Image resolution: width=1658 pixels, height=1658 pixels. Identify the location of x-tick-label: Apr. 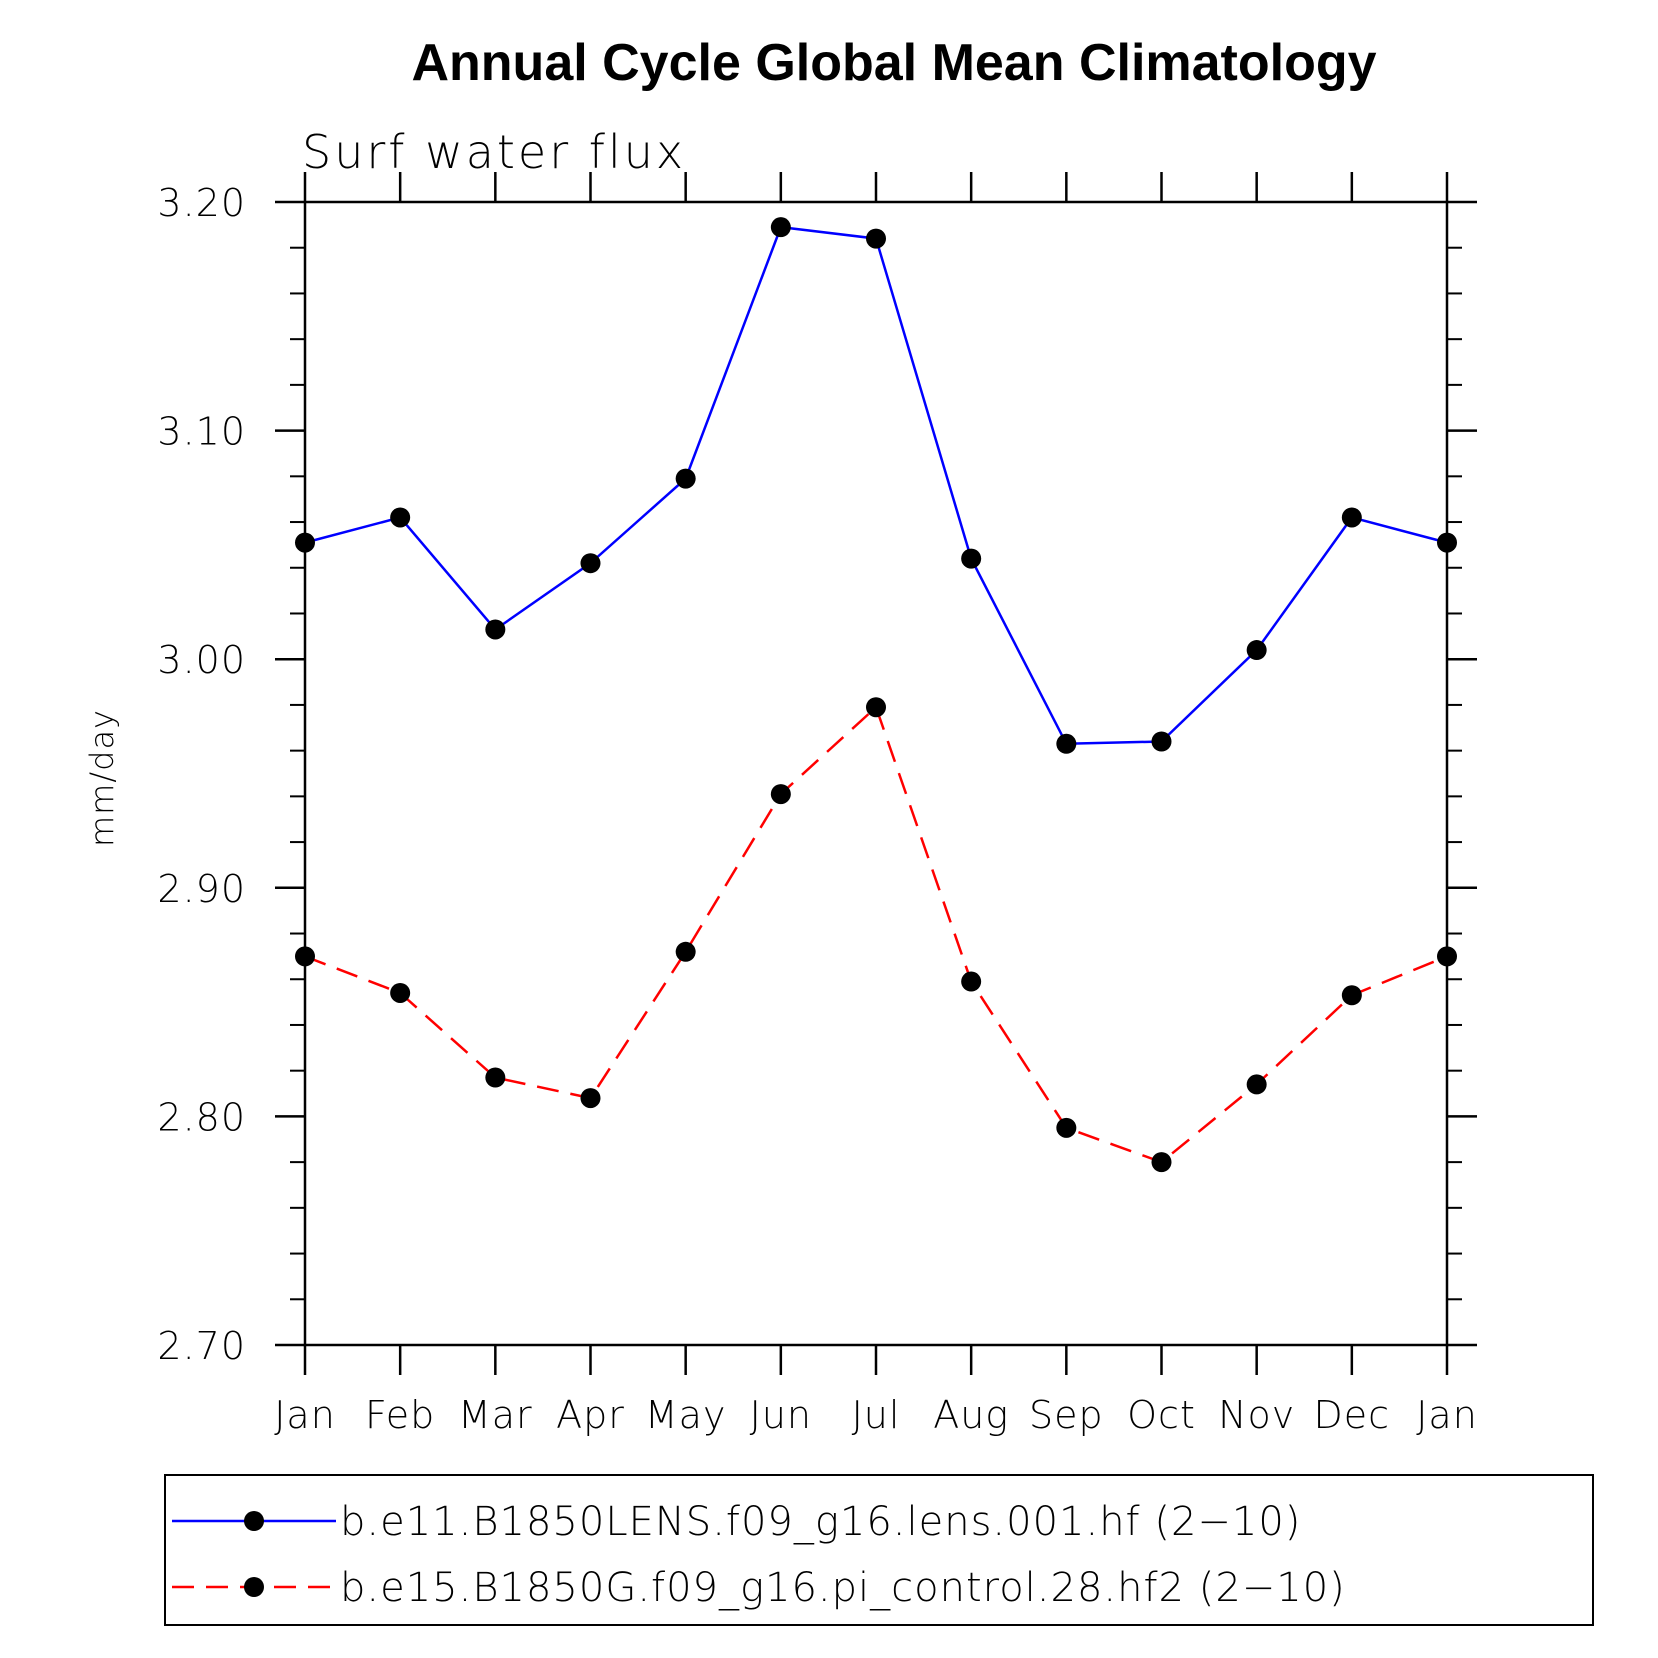
(590, 1415).